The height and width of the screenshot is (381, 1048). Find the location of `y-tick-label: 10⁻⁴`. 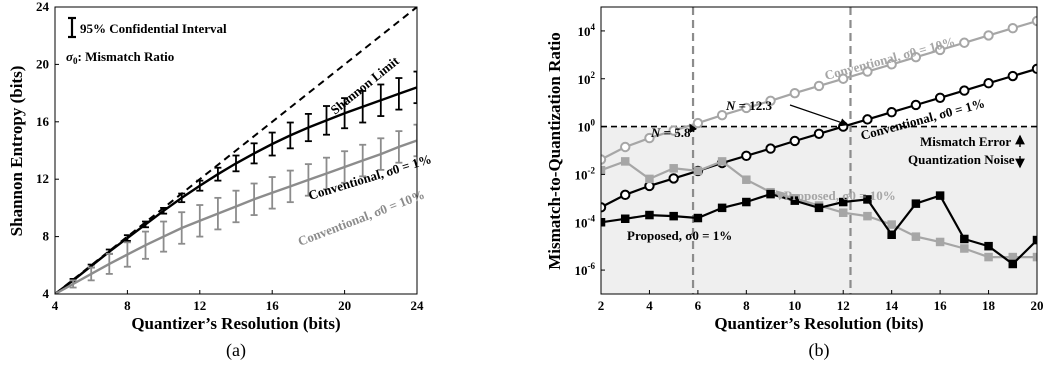

y-tick-label: 10⁻⁴ is located at coordinates (585, 221).